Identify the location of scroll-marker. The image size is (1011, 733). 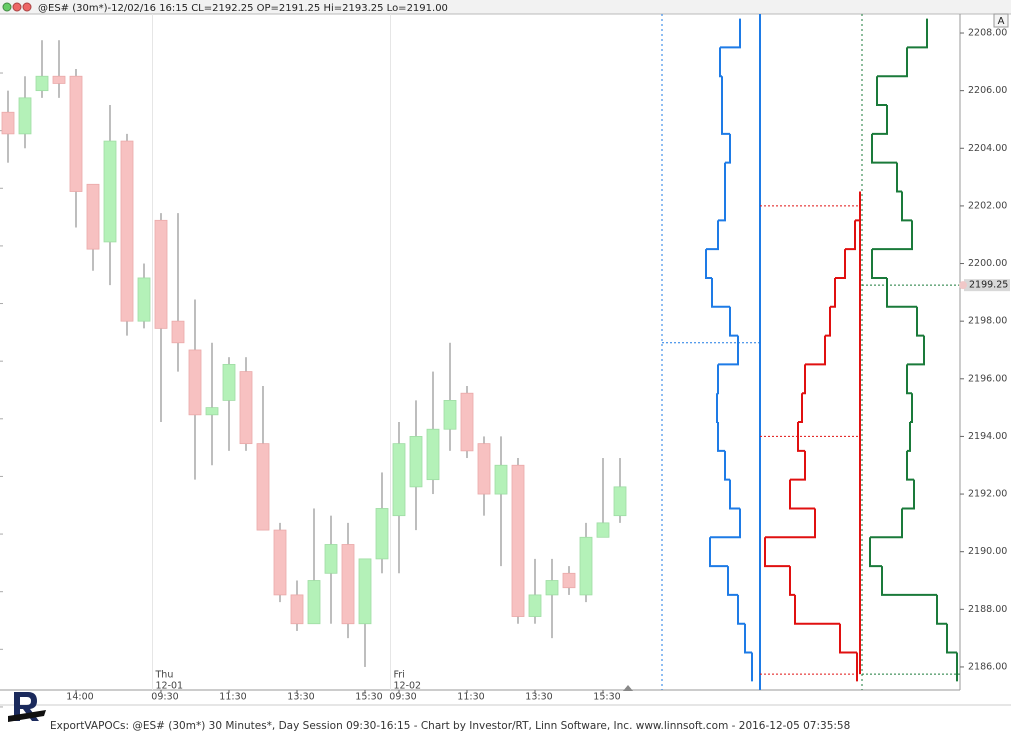
(628, 688).